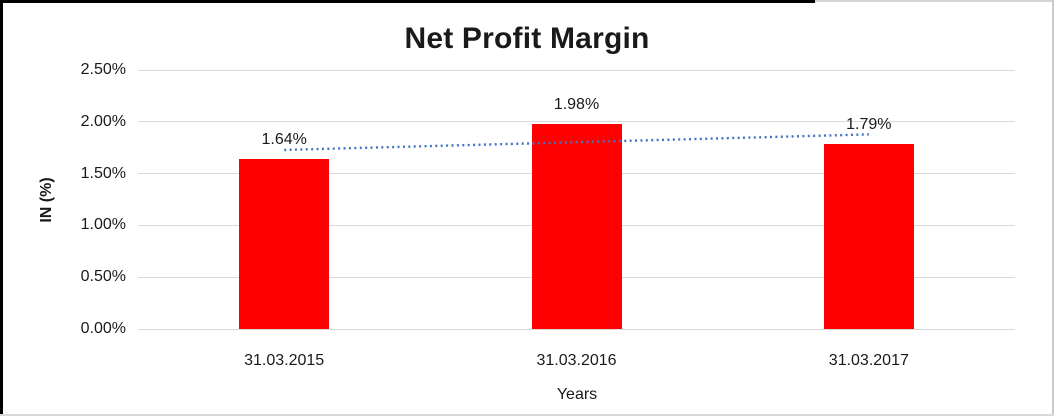  Describe the element at coordinates (407, 1) in the screenshot. I see `frame-border-top-dark` at that location.